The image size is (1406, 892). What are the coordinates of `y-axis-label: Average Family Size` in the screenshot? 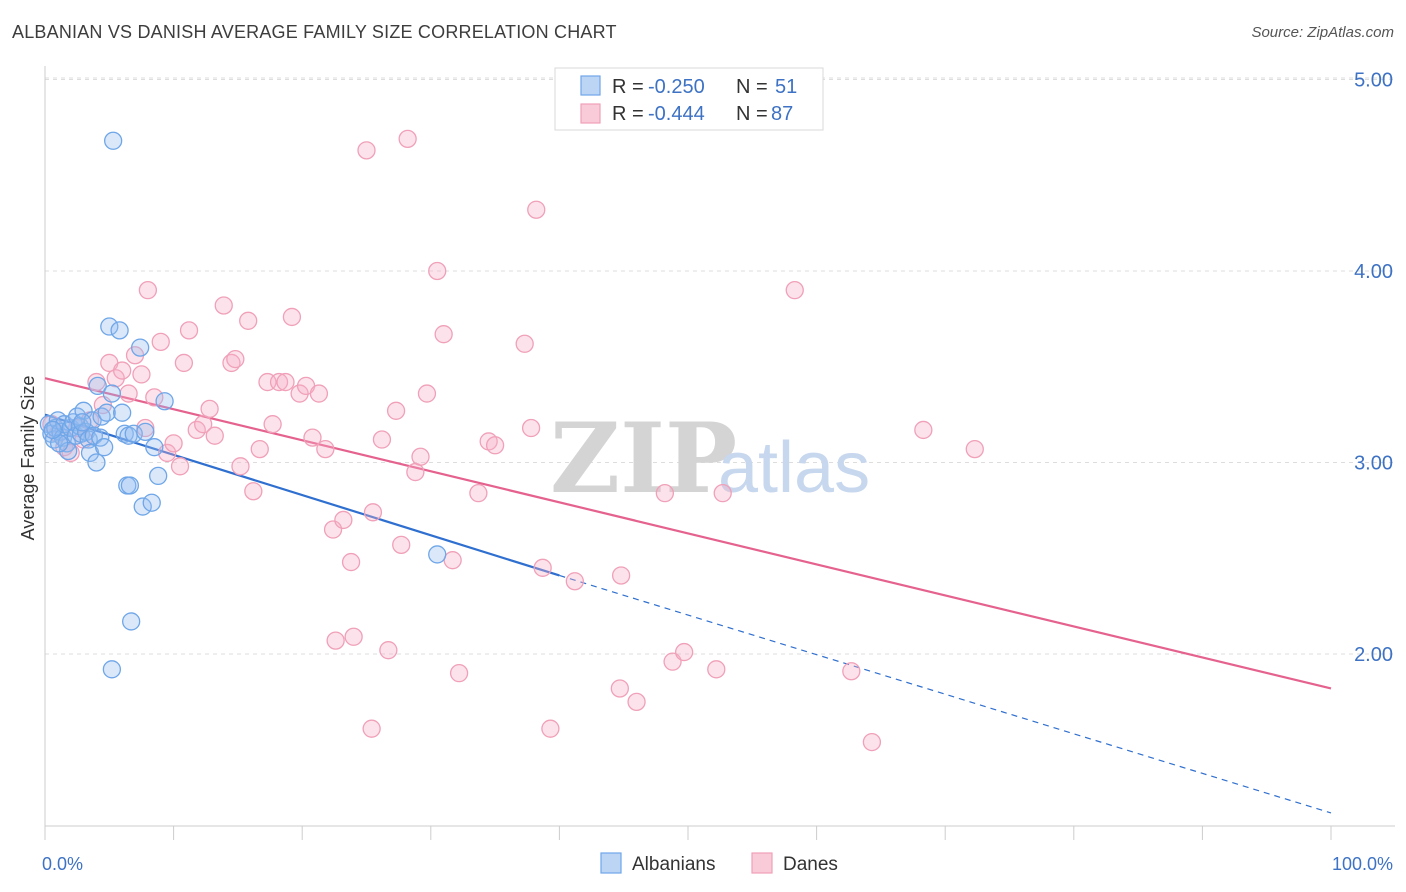 It's located at (28, 458).